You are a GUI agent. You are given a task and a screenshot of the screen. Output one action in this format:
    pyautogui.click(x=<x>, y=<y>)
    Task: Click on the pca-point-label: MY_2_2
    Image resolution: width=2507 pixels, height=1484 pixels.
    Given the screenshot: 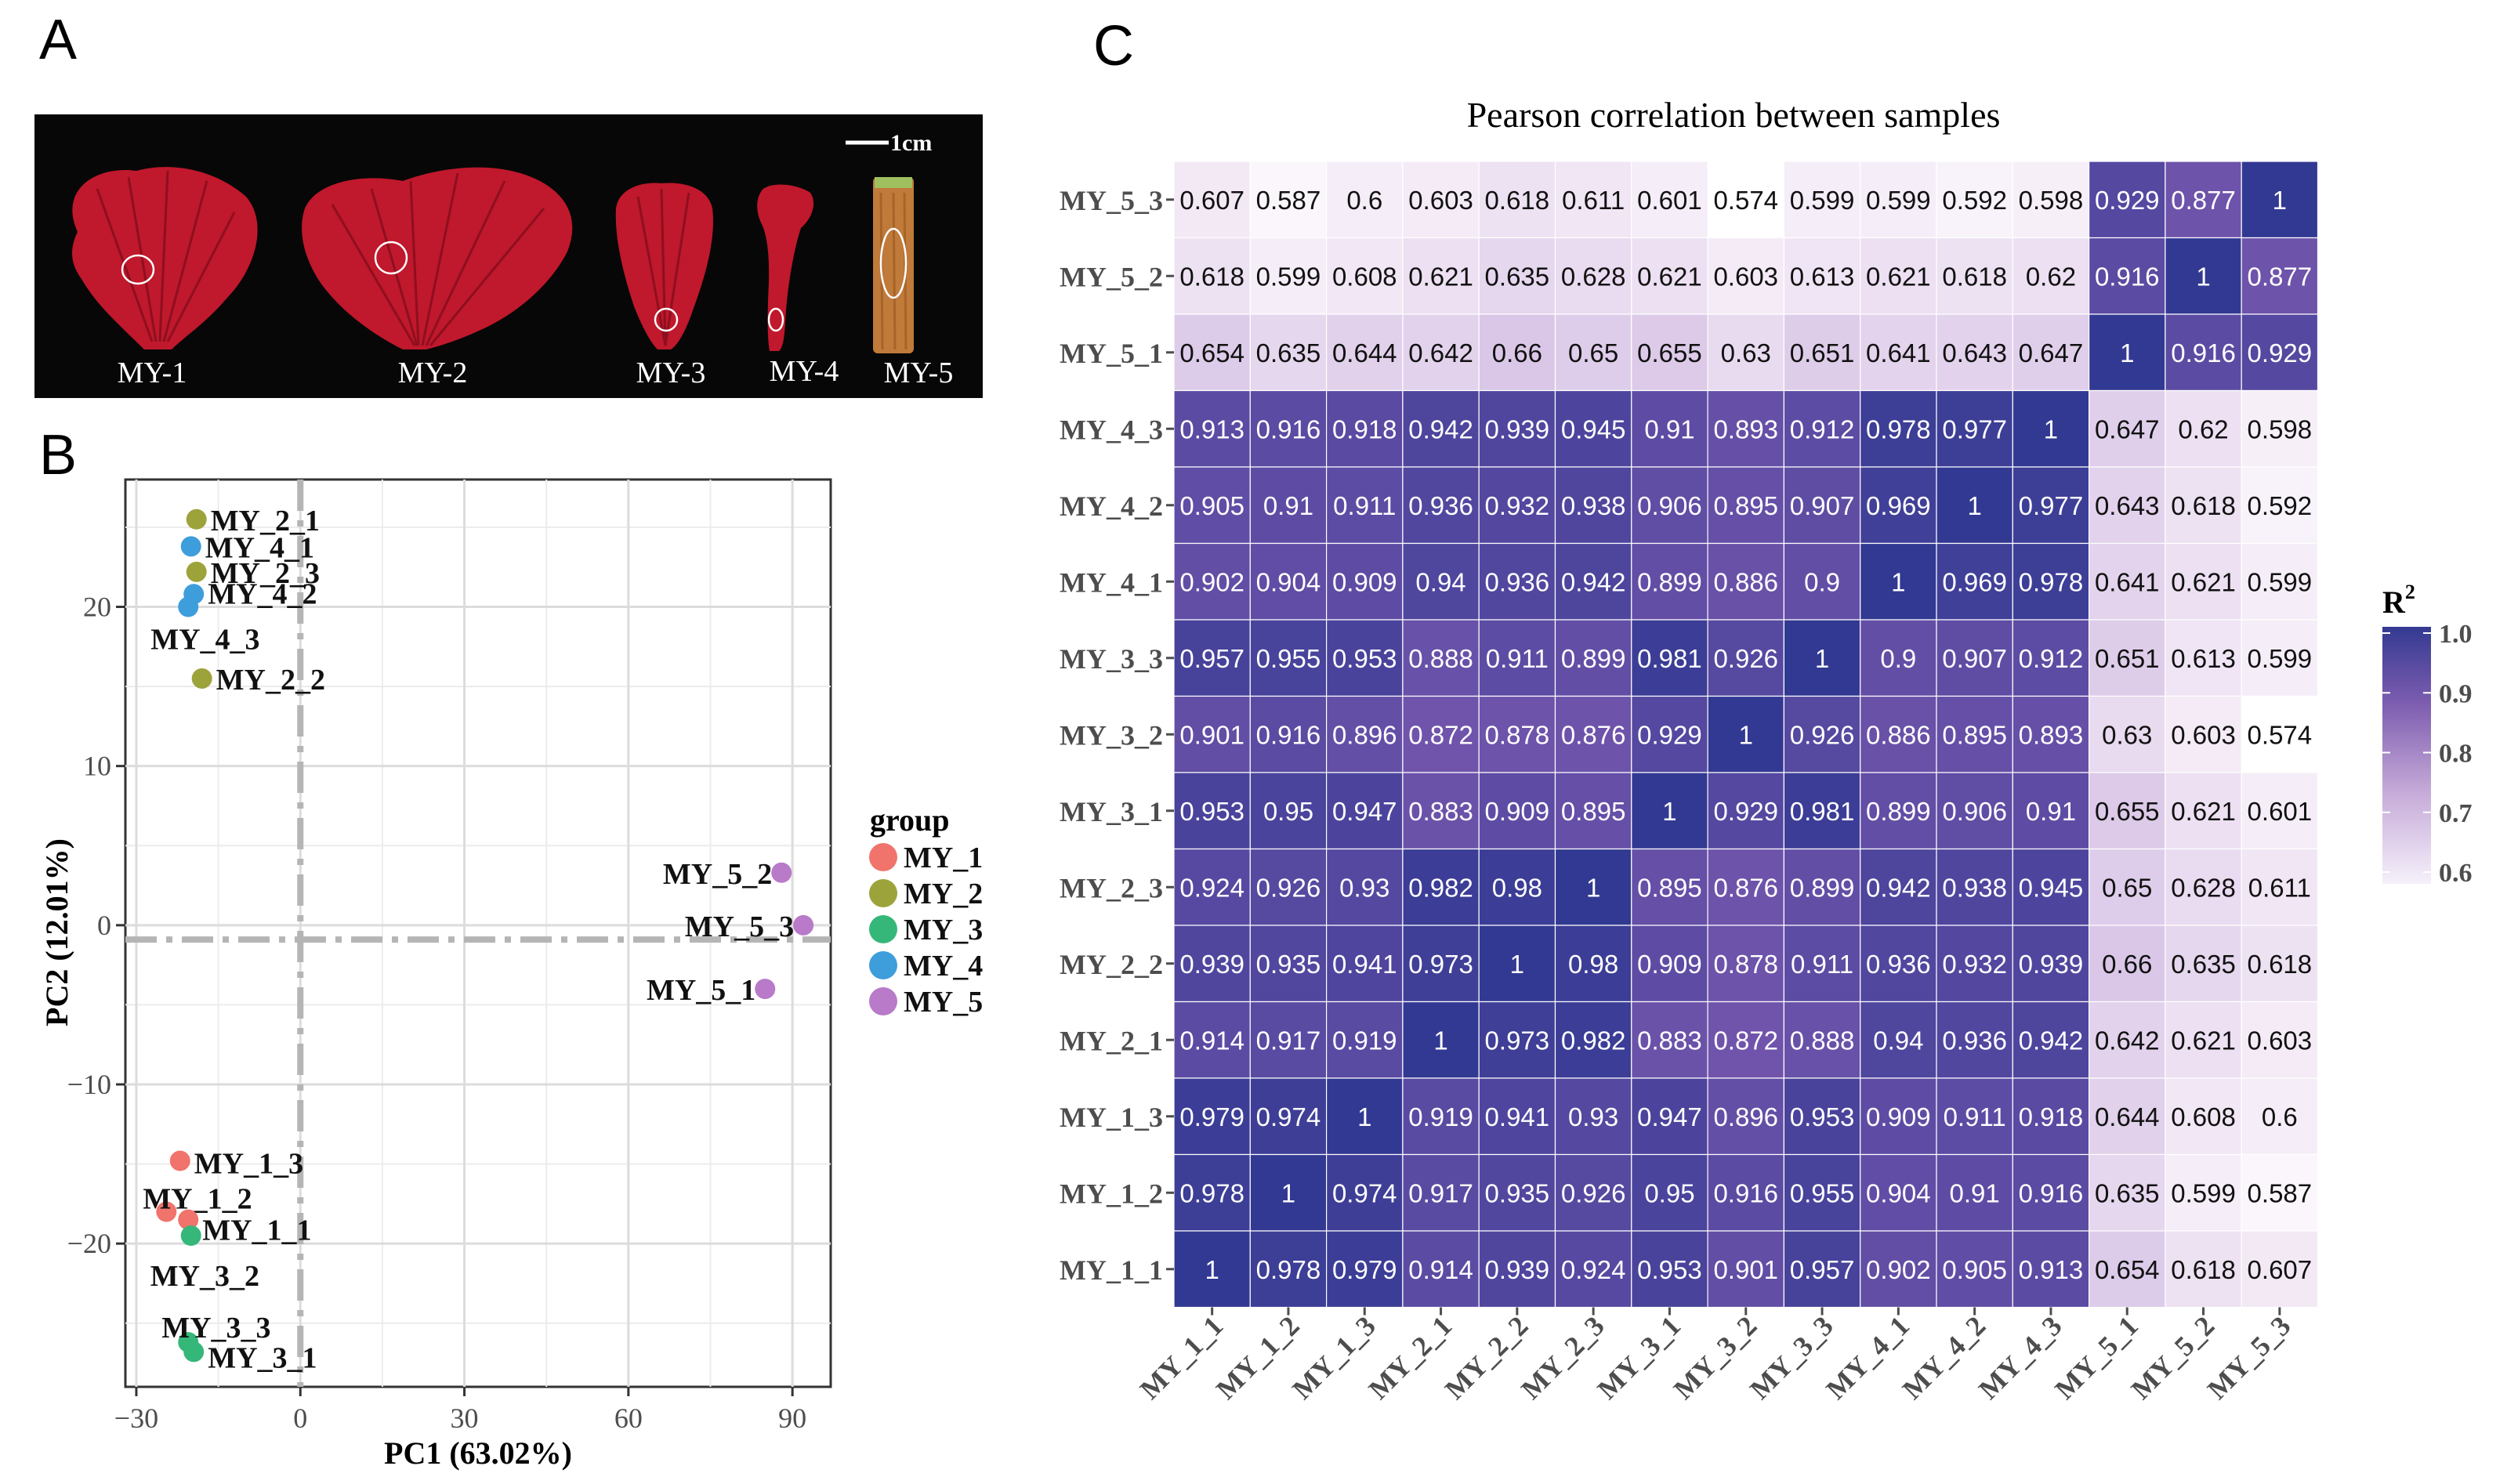 What is the action you would take?
    pyautogui.click(x=270, y=680)
    